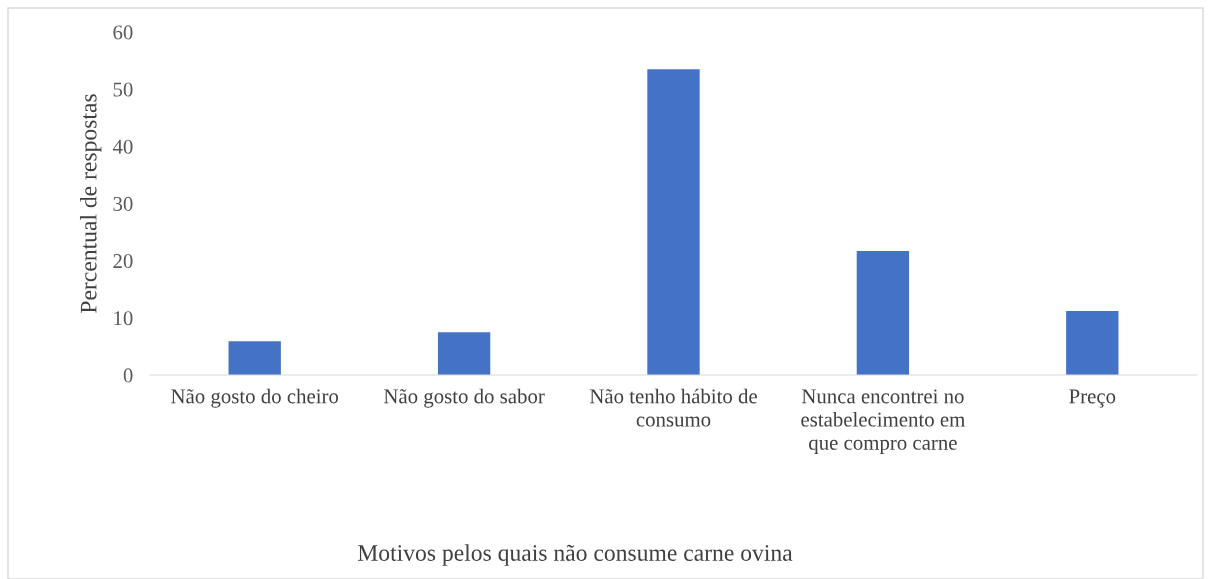  I want to click on x-tick-label: Não gosto do cheiro, so click(255, 398).